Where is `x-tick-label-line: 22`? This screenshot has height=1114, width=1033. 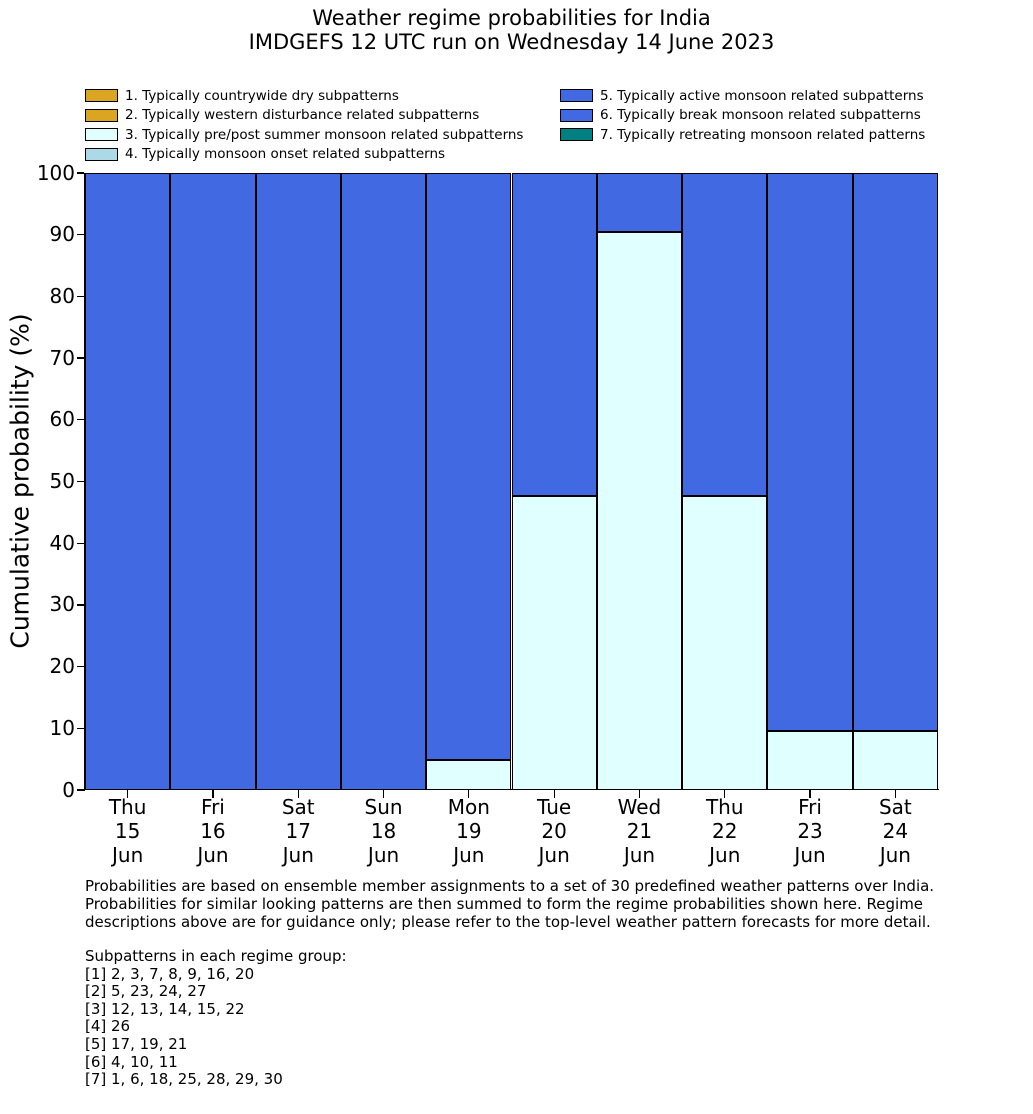
x-tick-label-line: 22 is located at coordinates (725, 831).